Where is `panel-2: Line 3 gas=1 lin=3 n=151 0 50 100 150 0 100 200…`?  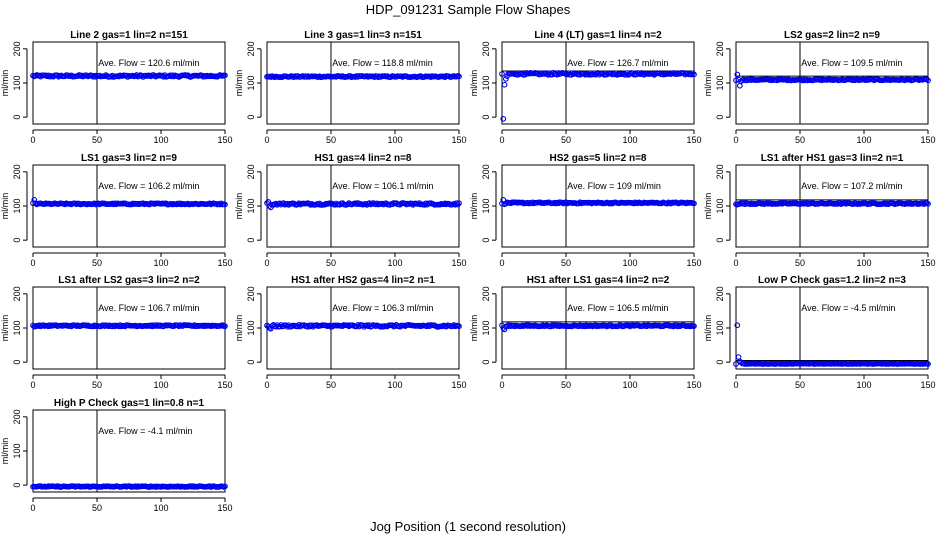
panel-2: Line 3 gas=1 lin=3 n=151 0 50 100 150 0 100 200… is located at coordinates (350, 87).